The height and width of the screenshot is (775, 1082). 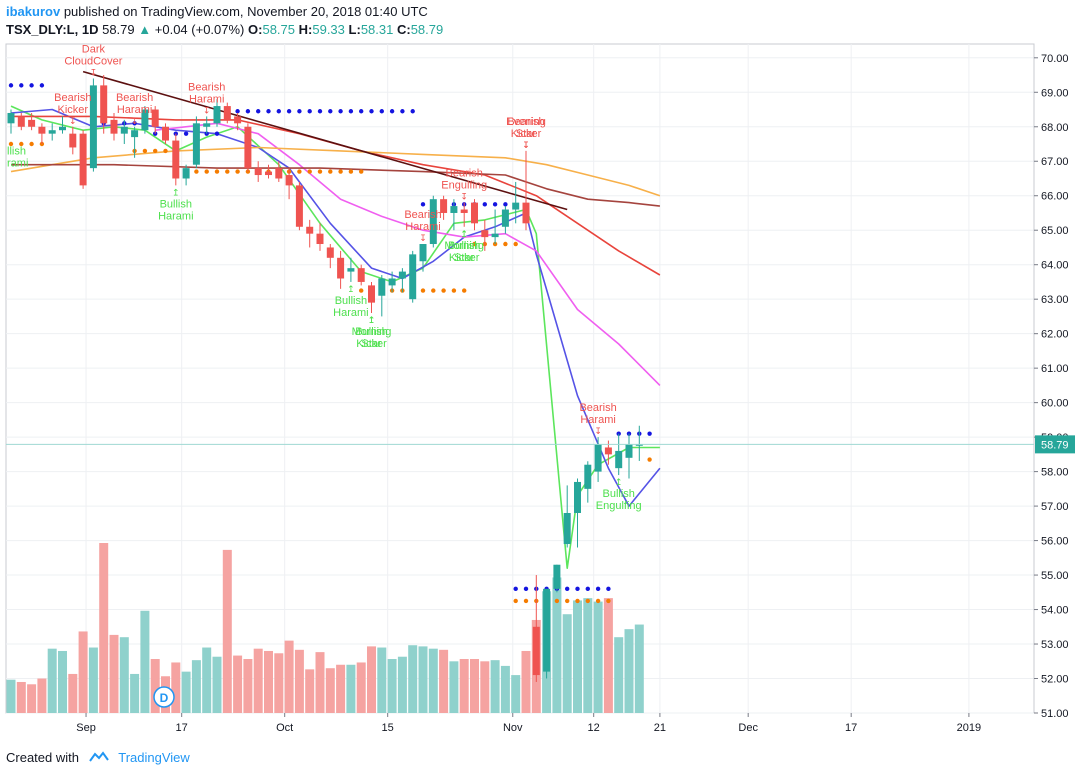 I want to click on moving-average-line, so click(x=335, y=171).